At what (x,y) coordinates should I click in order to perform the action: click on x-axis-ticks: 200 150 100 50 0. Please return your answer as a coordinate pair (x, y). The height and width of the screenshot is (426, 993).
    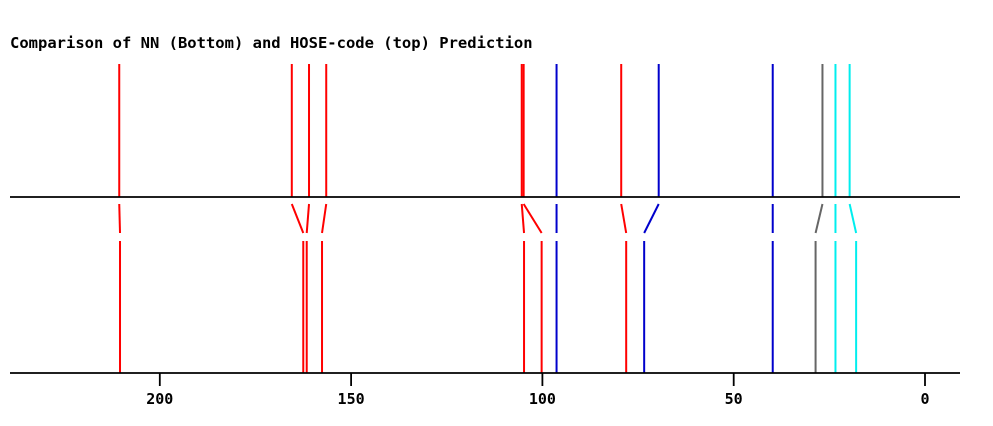
    Looking at the image, I should click on (538, 390).